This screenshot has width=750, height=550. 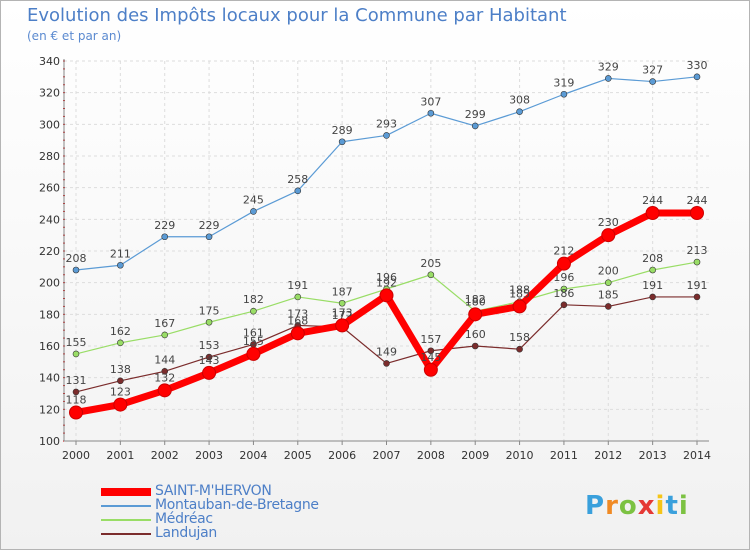 I want to click on data-label-0: 185, so click(x=519, y=293).